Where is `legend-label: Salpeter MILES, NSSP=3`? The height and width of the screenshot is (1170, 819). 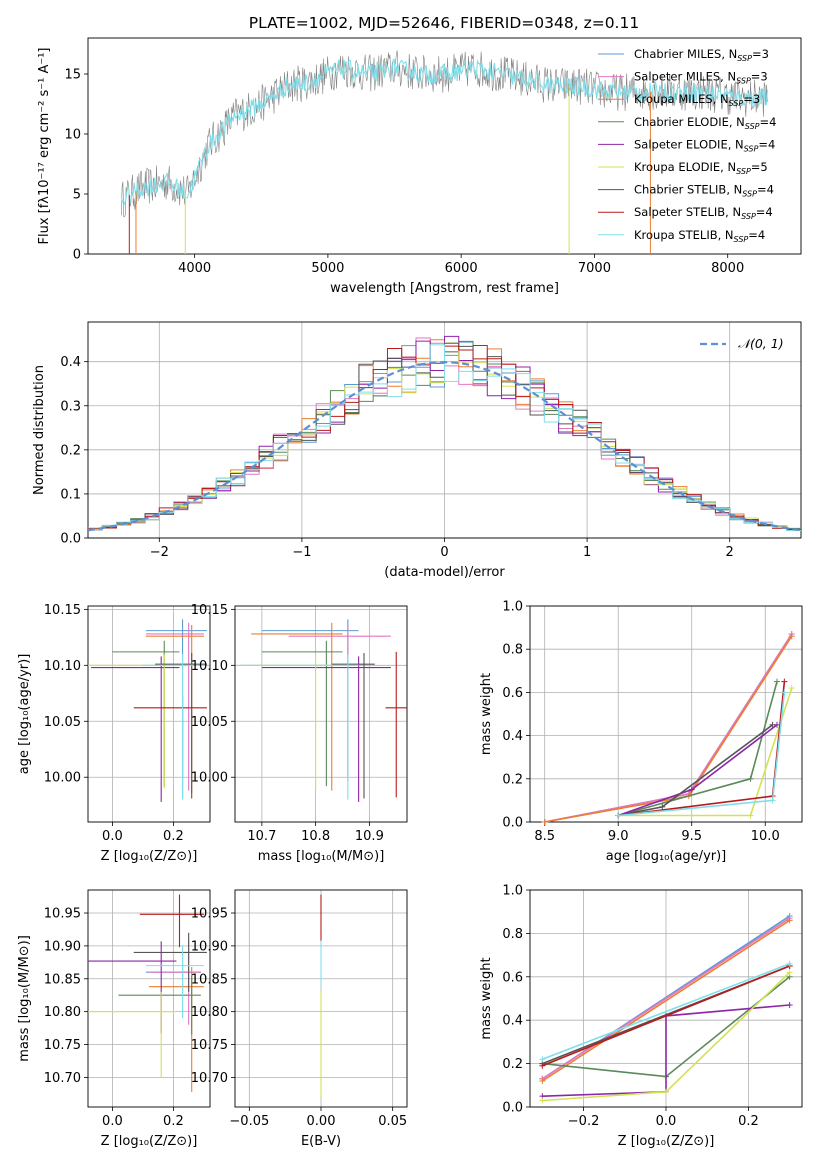
legend-label: Salpeter MILES, NSSP=3 is located at coordinates (701, 78).